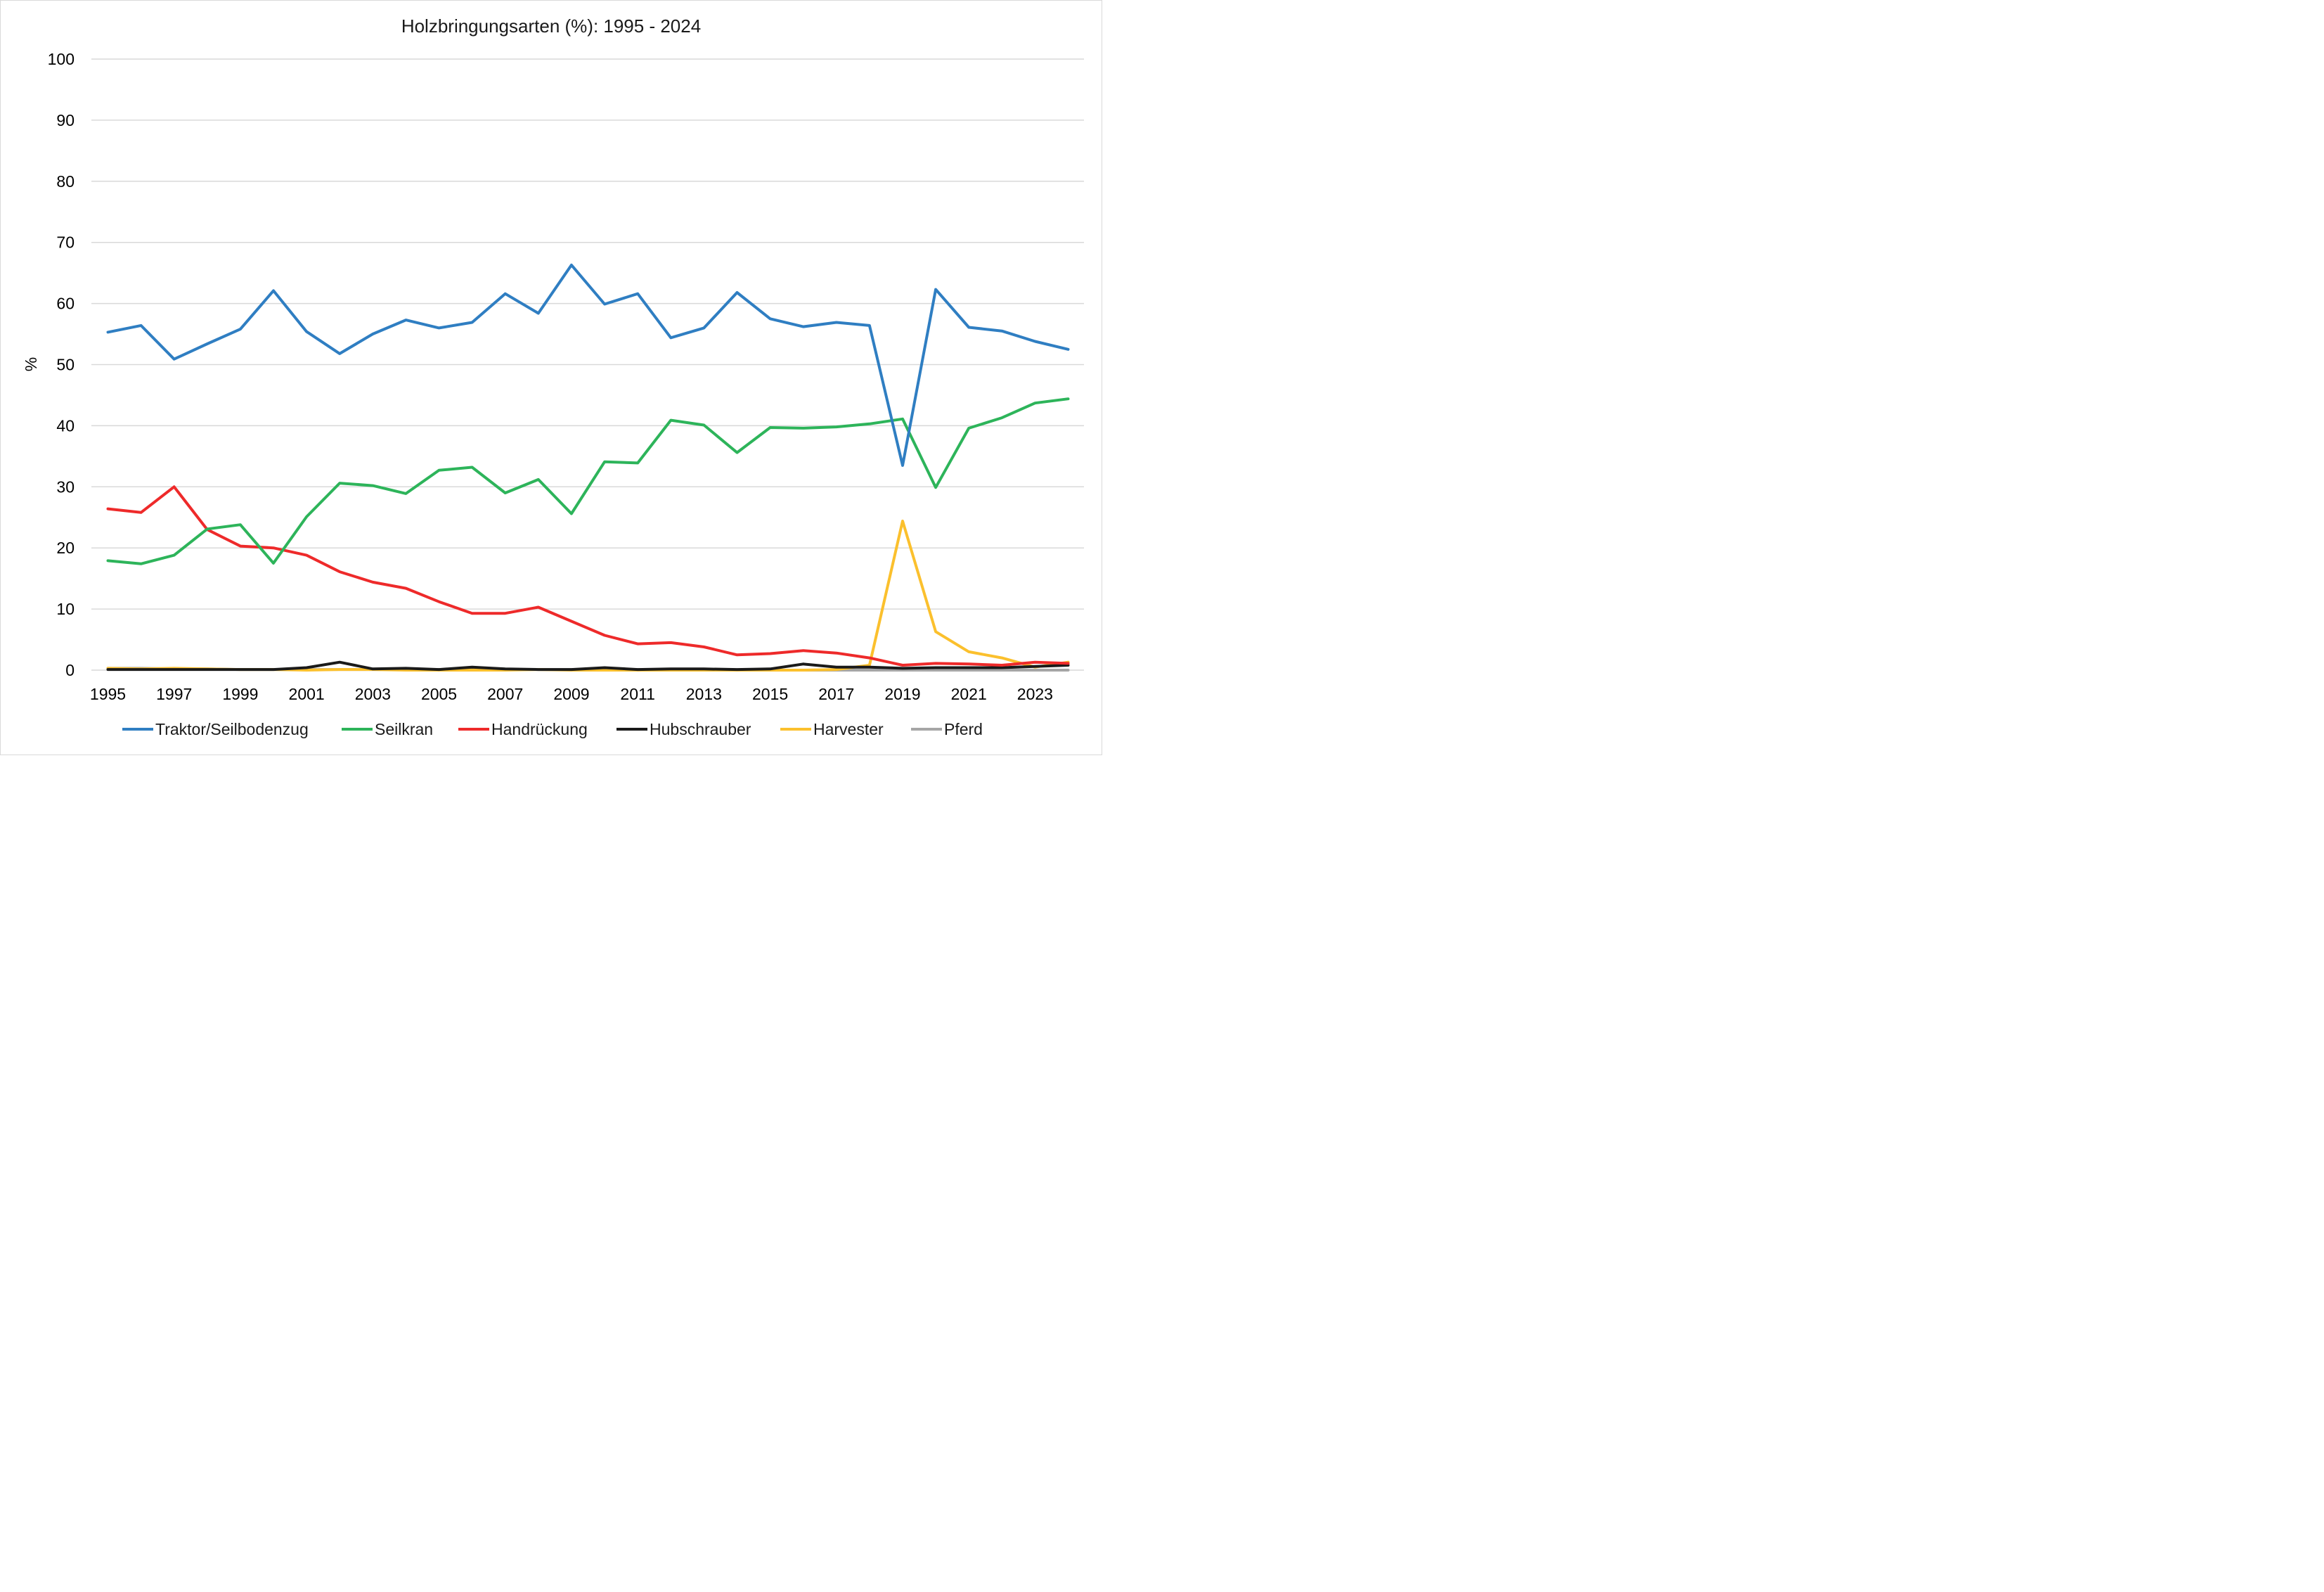 This screenshot has width=2324, height=1592. Describe the element at coordinates (588, 365) in the screenshot. I see `series-line-traktor-seilbodenzug` at that location.